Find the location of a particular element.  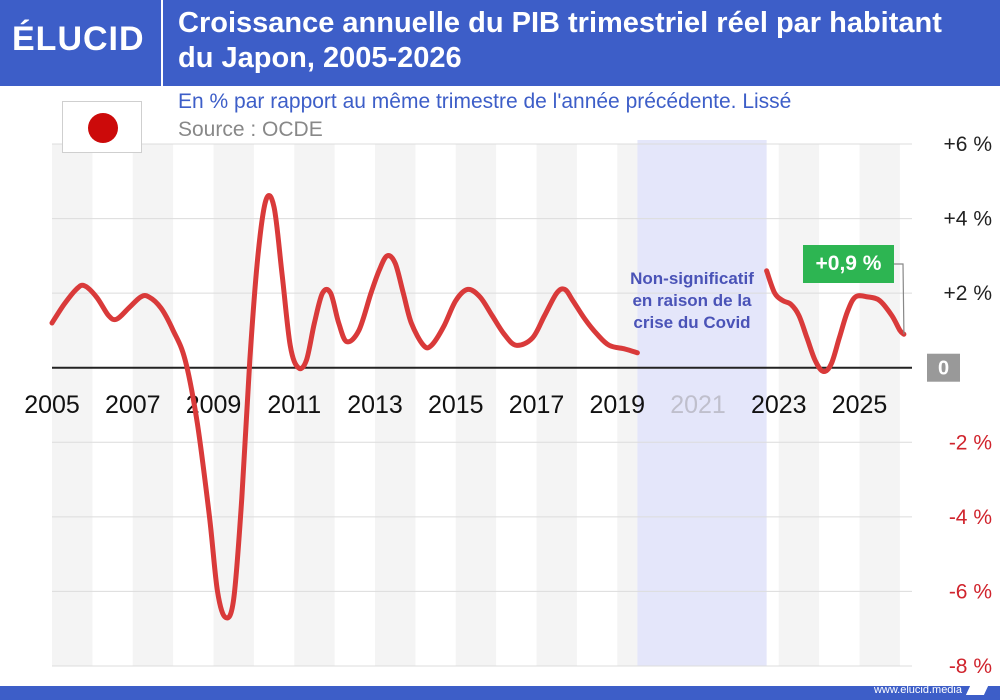

elucid-logo: ÉLUCID is located at coordinates (78, 39).